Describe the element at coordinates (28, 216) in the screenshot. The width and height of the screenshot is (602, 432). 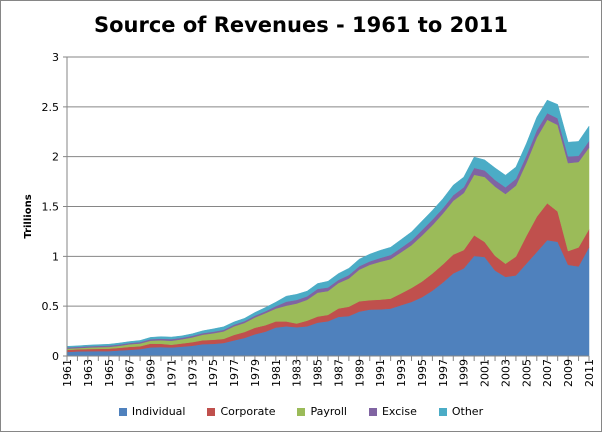
I see `y-axis-label: Trillions` at that location.